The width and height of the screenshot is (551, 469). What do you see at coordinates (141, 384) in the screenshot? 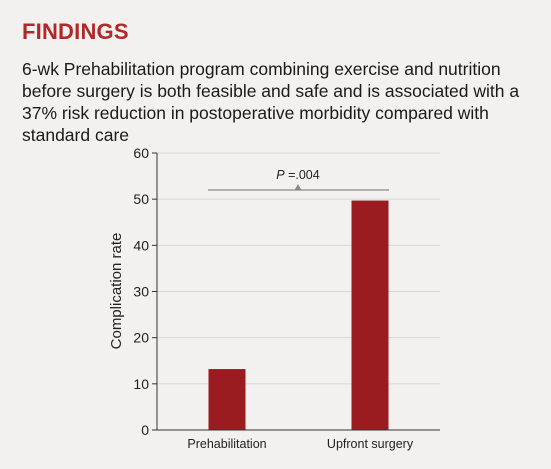
I see `y-tick-label-10: 10` at bounding box center [141, 384].